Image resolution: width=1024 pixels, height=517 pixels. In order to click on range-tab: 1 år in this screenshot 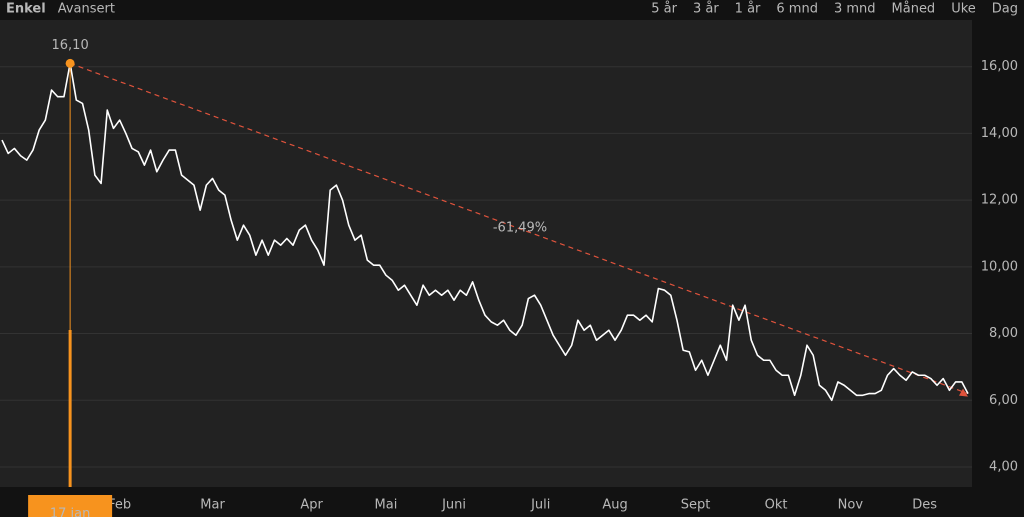, I will do `click(748, 9)`.